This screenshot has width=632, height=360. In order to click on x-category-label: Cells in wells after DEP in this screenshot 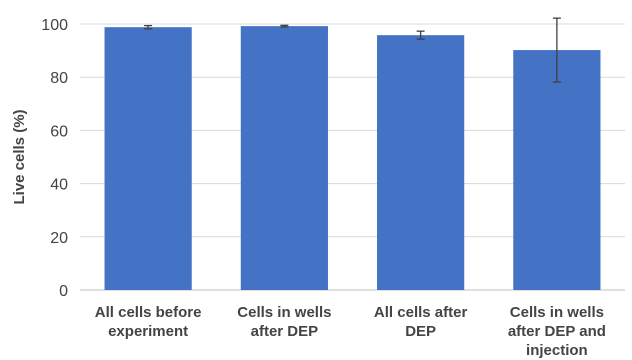, I will do `click(284, 322)`.